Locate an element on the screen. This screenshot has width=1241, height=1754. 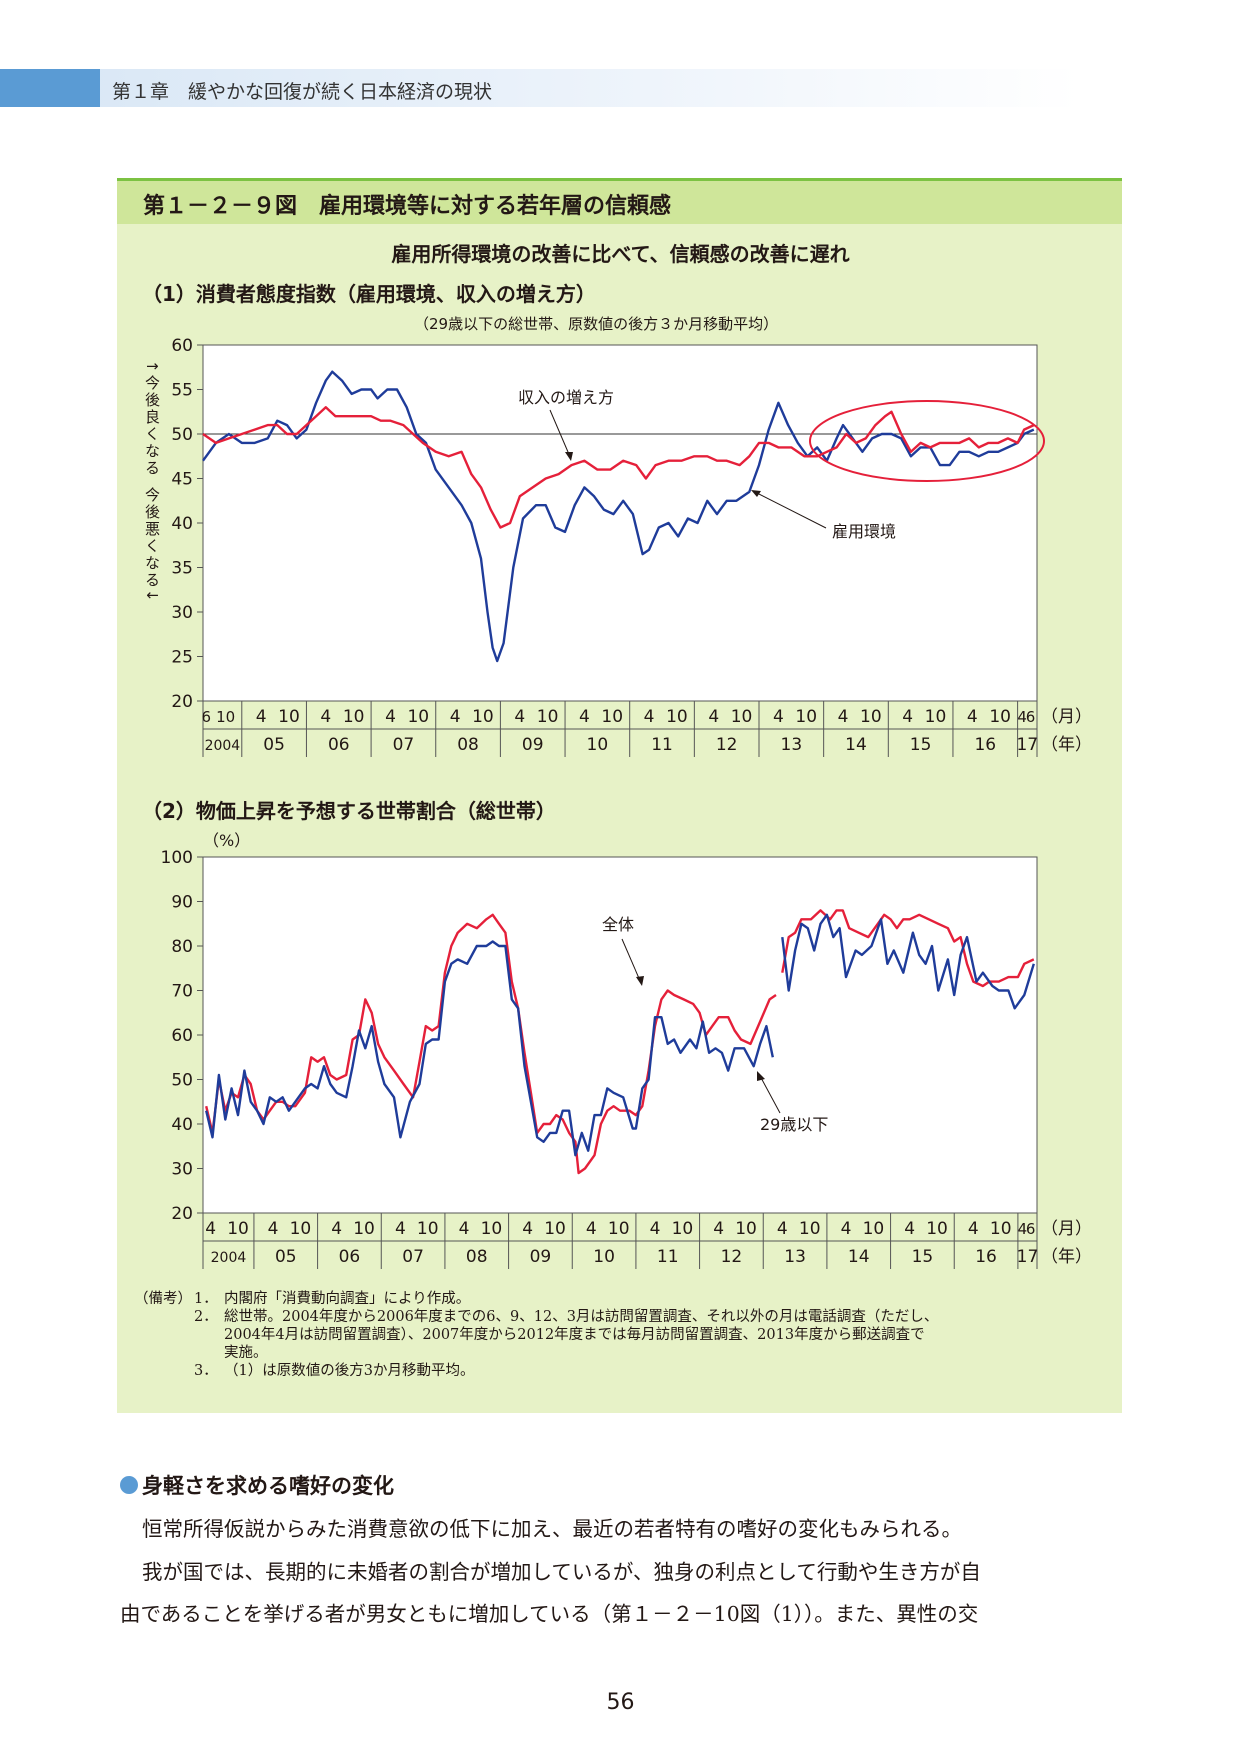
annotation-income: 収入の増え方 is located at coordinates (566, 397).